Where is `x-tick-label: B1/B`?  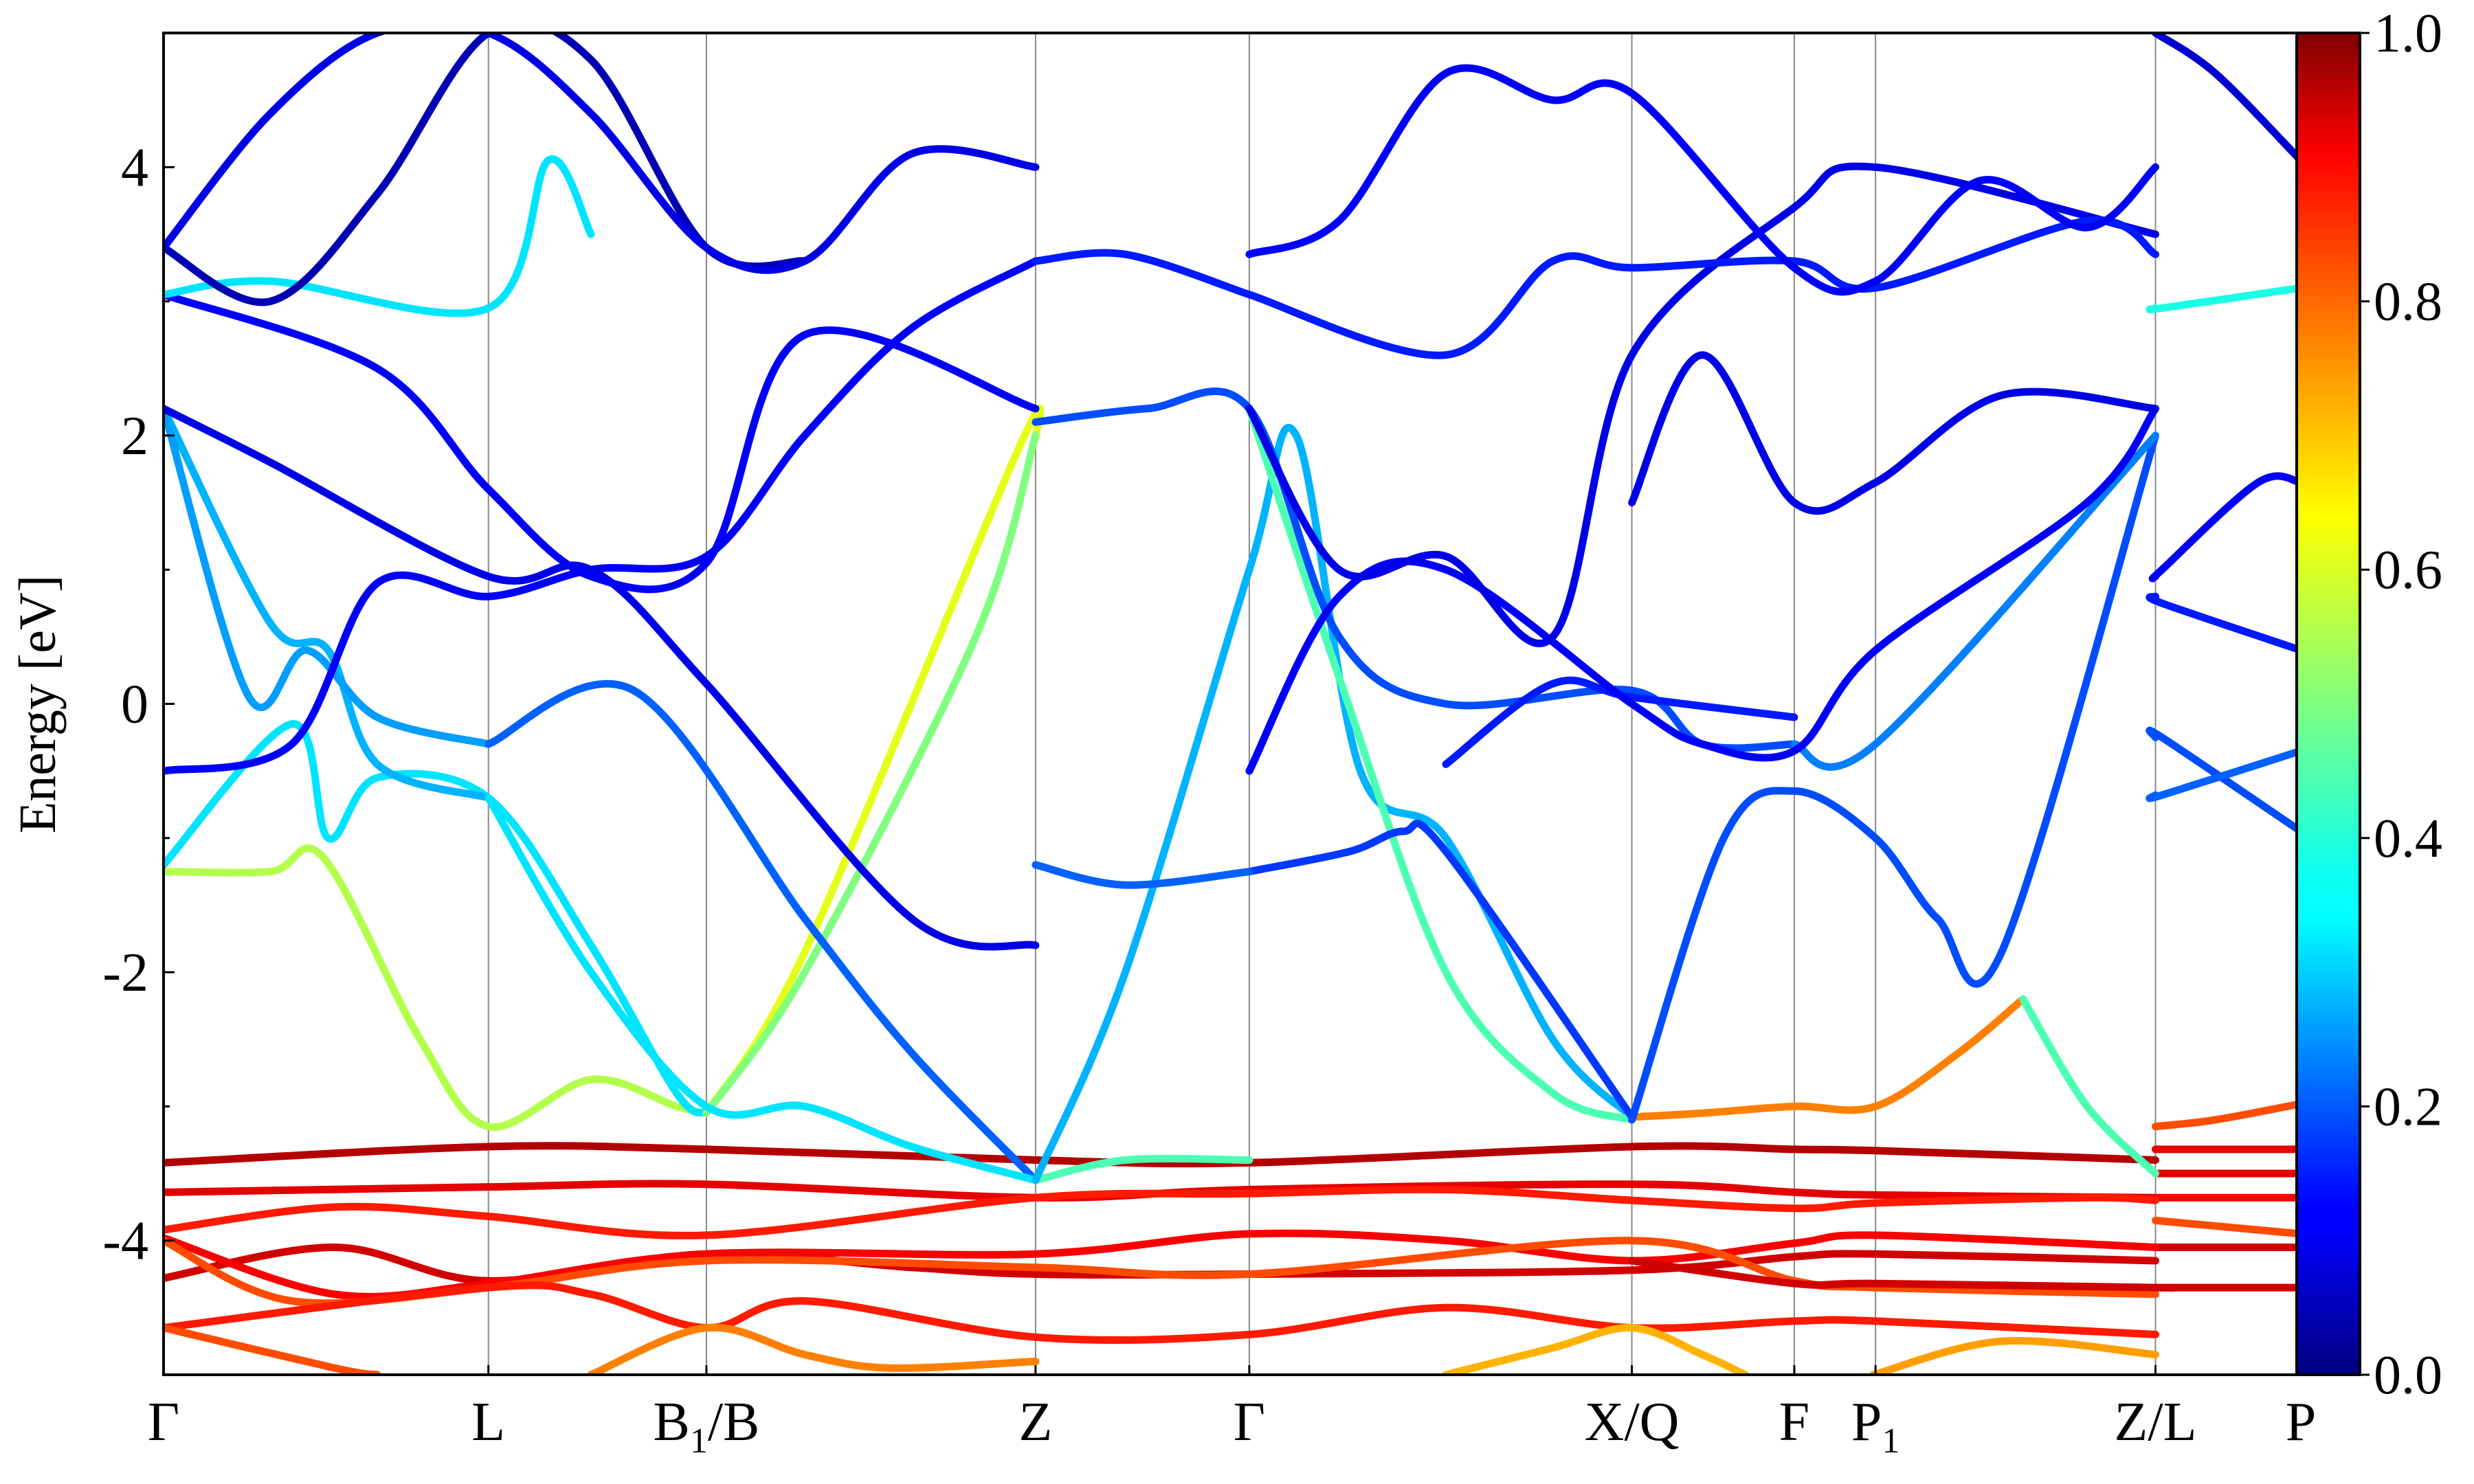 x-tick-label: B1/B is located at coordinates (706, 1426).